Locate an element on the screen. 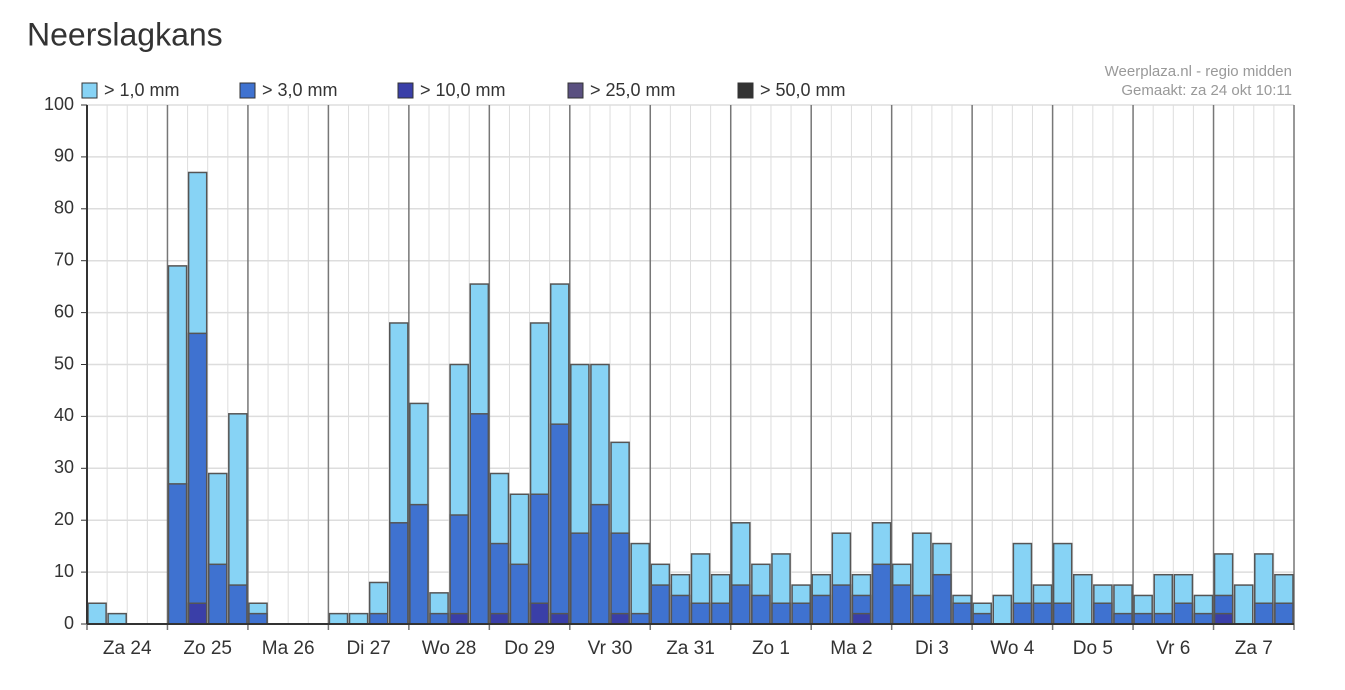 This screenshot has height=690, width=1345. y-tick-label: 30 is located at coordinates (64, 467).